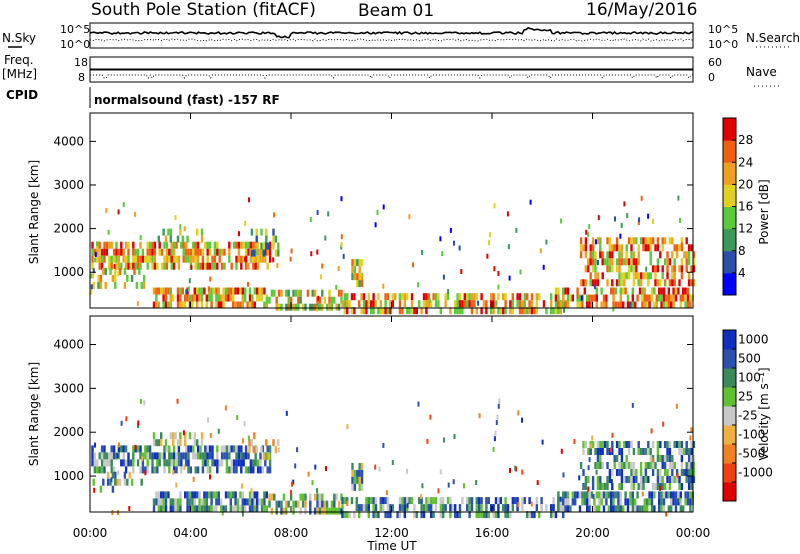 This screenshot has width=800, height=554. What do you see at coordinates (75, 44) in the screenshot?
I see `noise-left-tick-bottom: 10^0` at bounding box center [75, 44].